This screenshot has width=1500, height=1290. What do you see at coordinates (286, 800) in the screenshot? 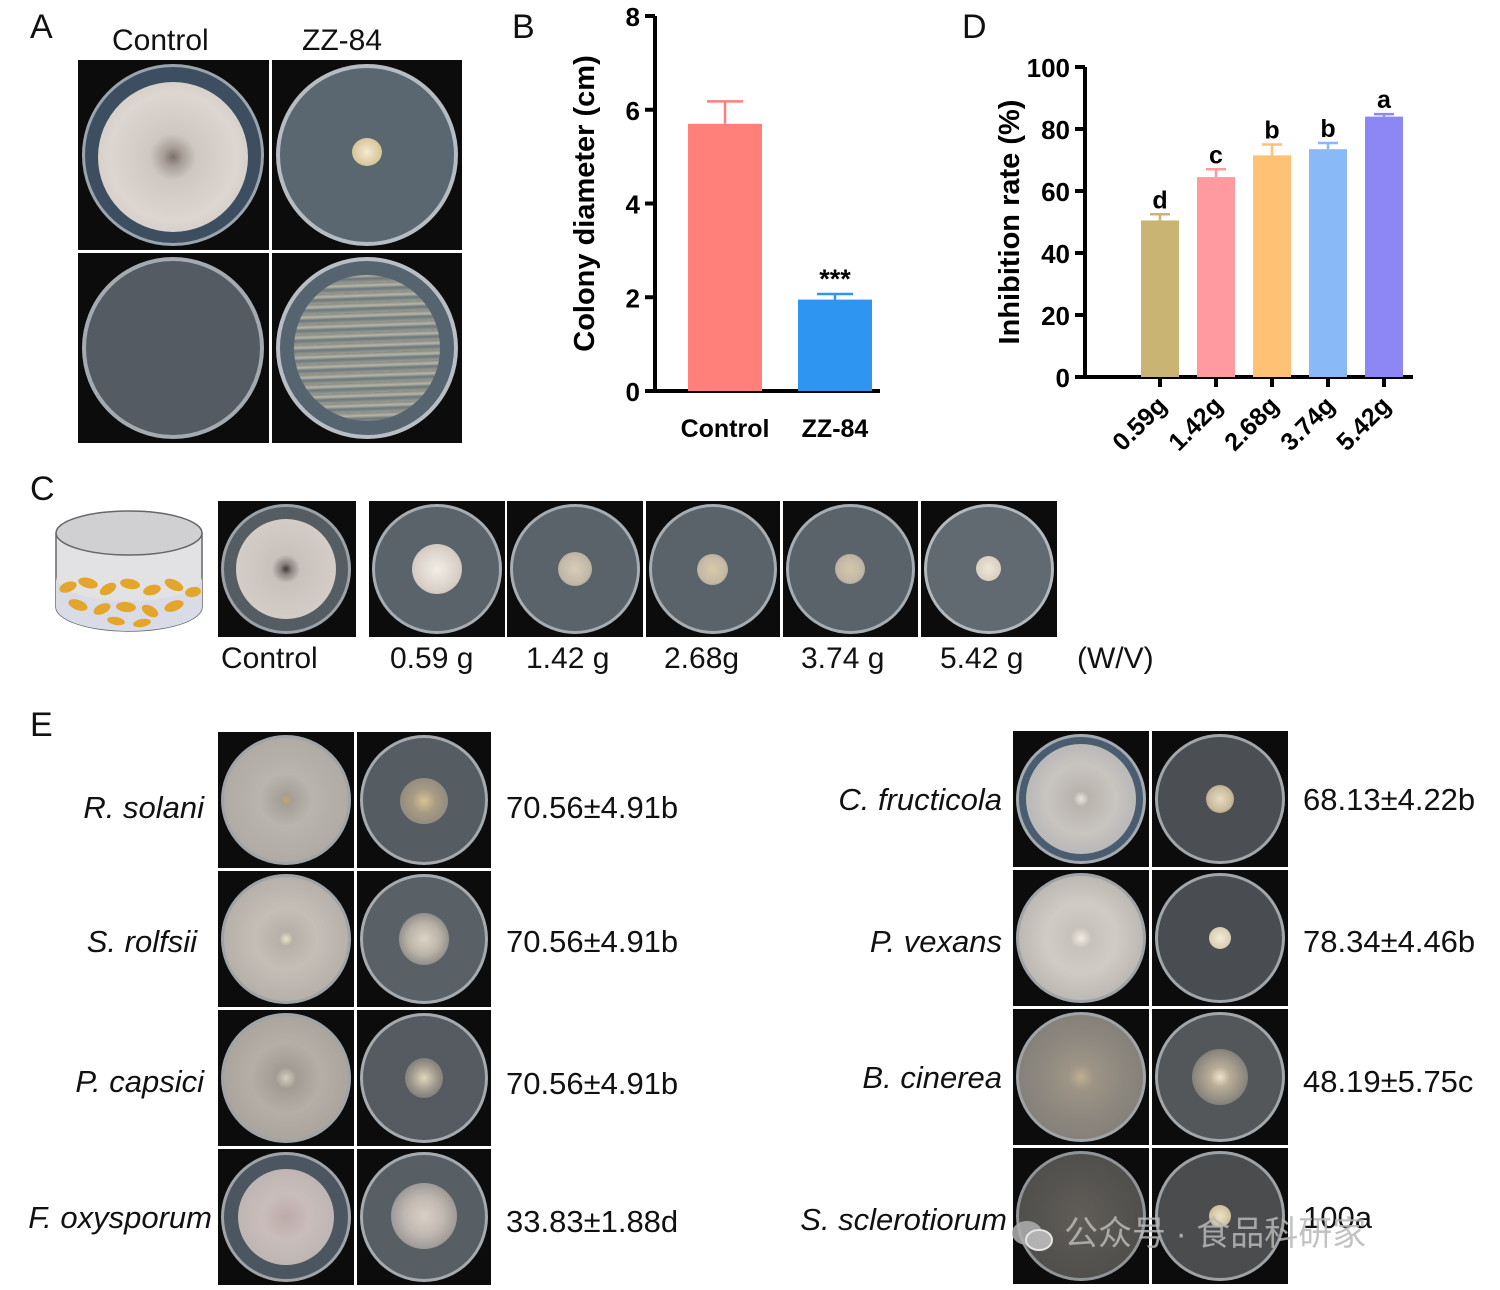
I see `plate-photo-e-rsolani-control` at bounding box center [286, 800].